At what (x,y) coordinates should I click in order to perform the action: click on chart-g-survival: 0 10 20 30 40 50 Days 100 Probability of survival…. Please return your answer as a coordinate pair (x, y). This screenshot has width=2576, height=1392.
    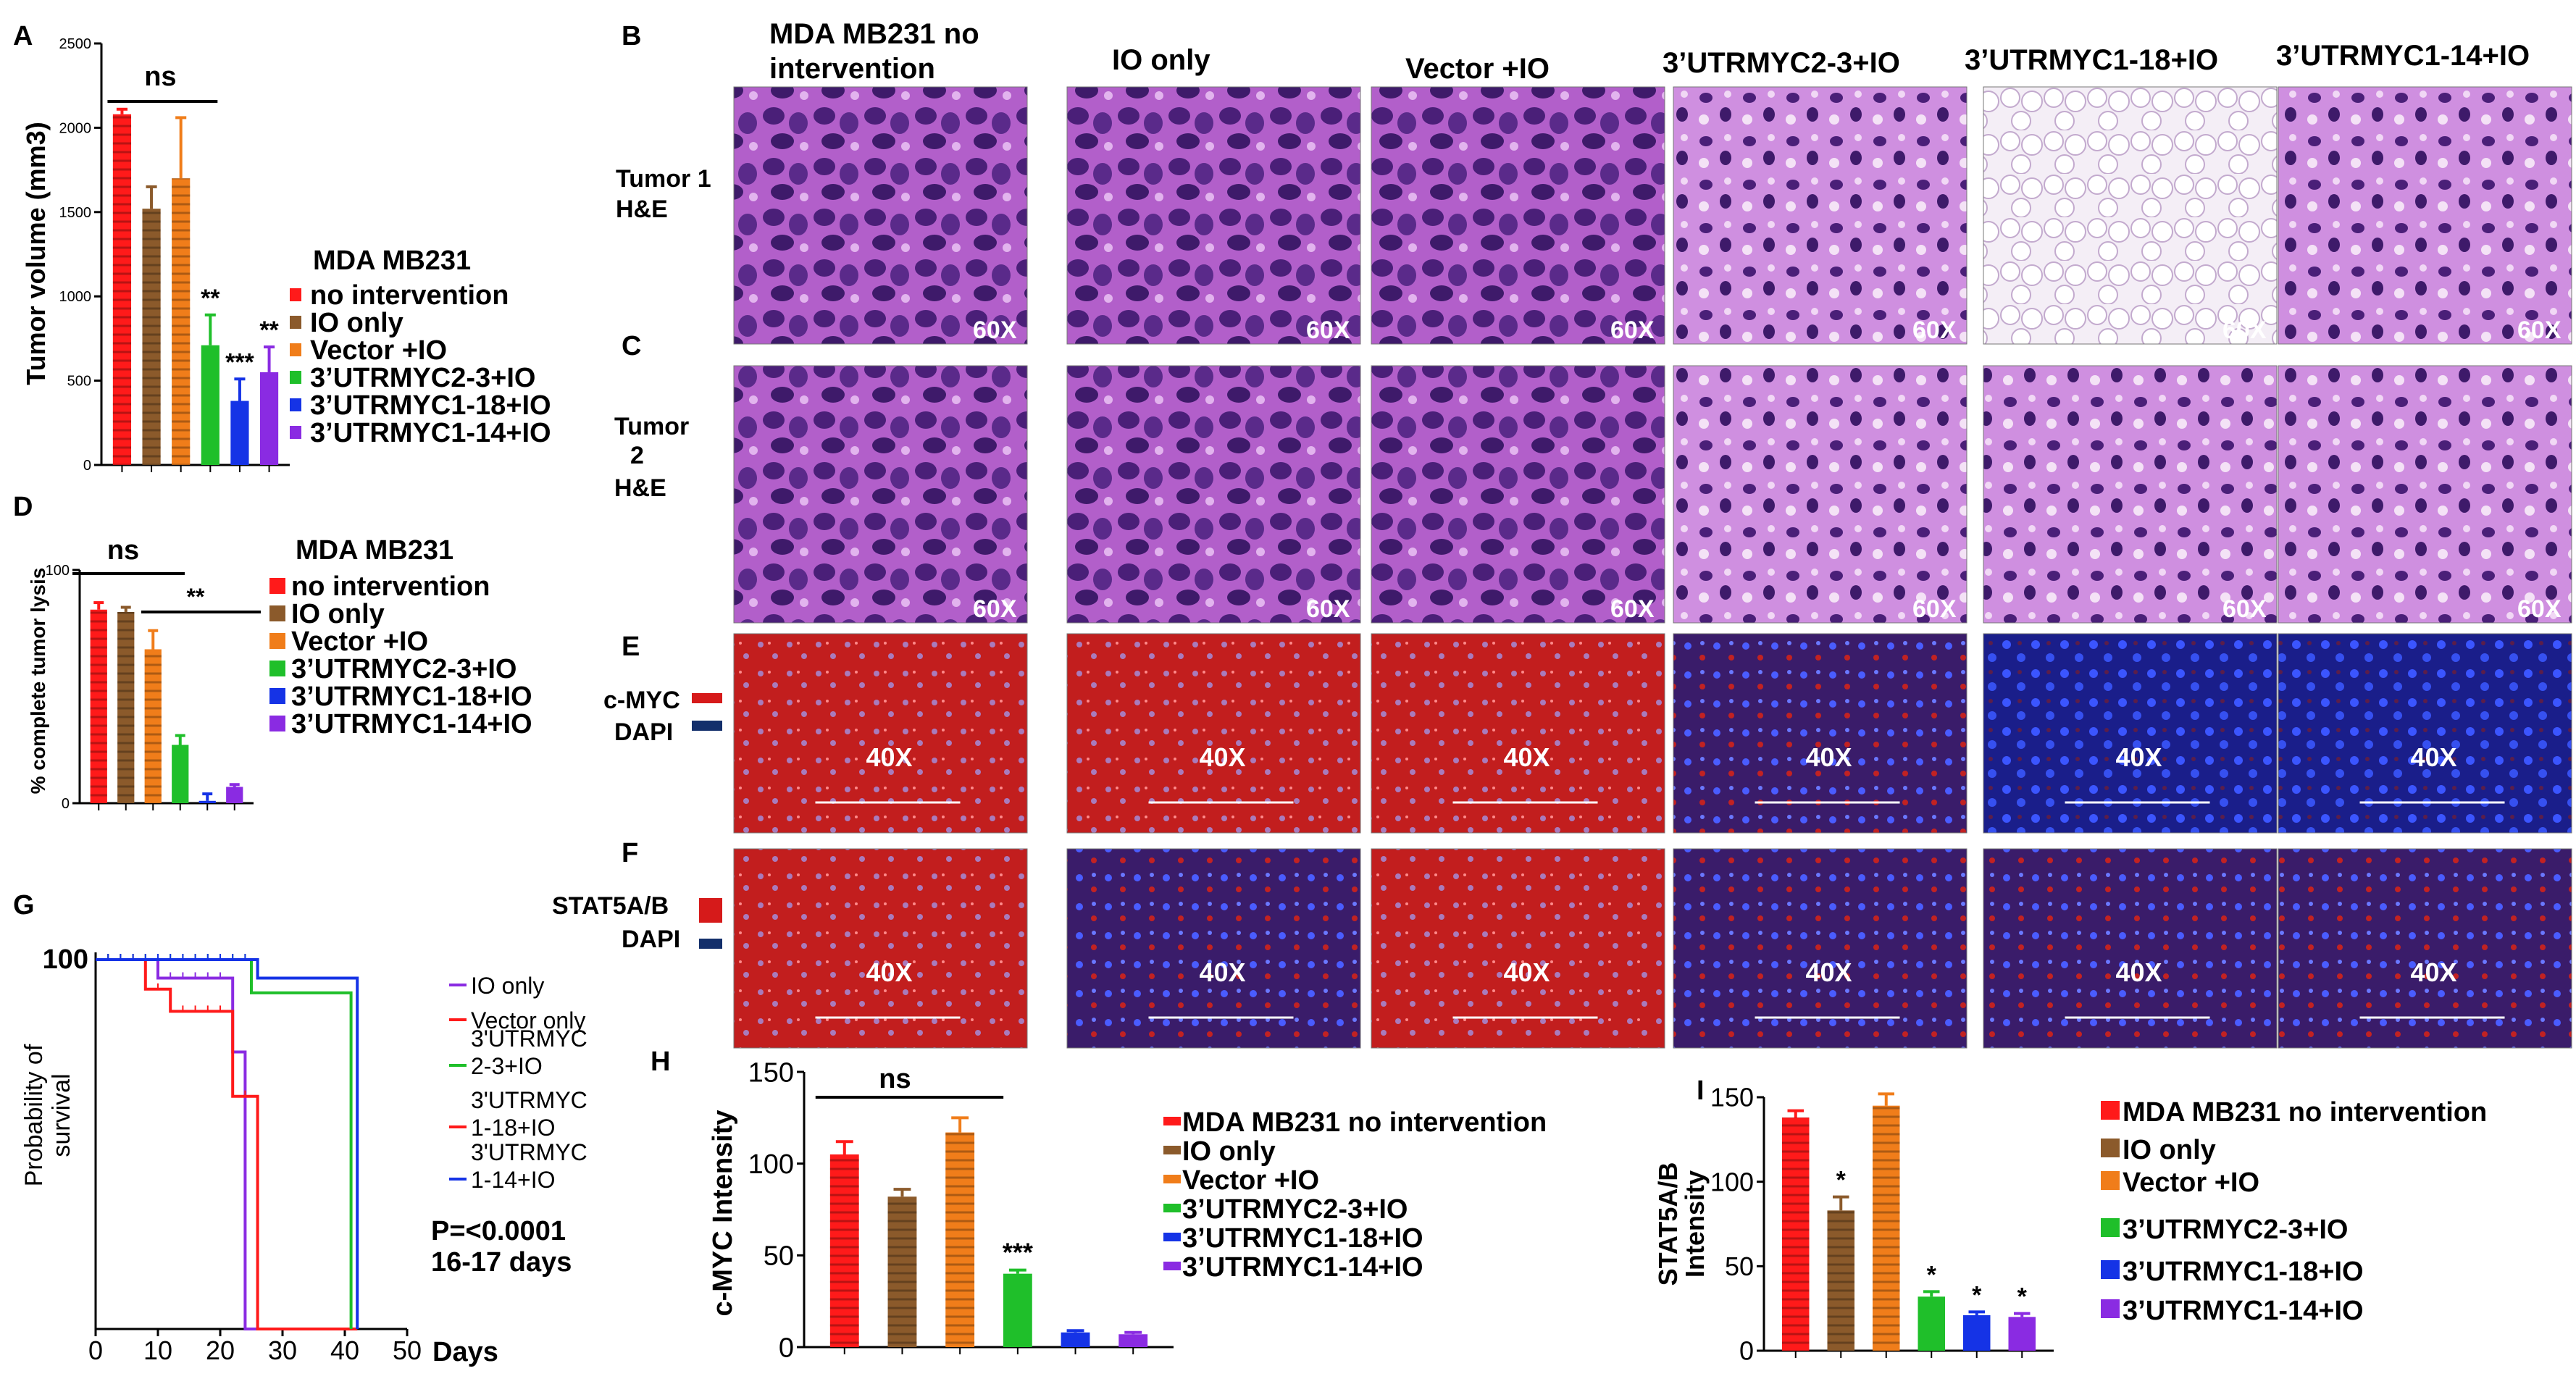
    Looking at the image, I should click on (303, 1155).